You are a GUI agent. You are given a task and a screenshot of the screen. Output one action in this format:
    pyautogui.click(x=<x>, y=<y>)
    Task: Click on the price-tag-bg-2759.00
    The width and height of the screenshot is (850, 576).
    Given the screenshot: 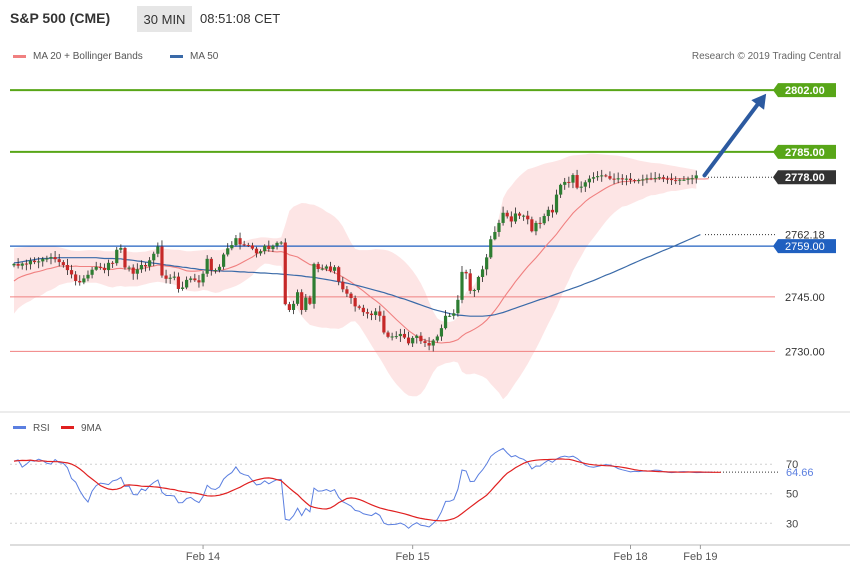 What is the action you would take?
    pyautogui.click(x=804, y=246)
    